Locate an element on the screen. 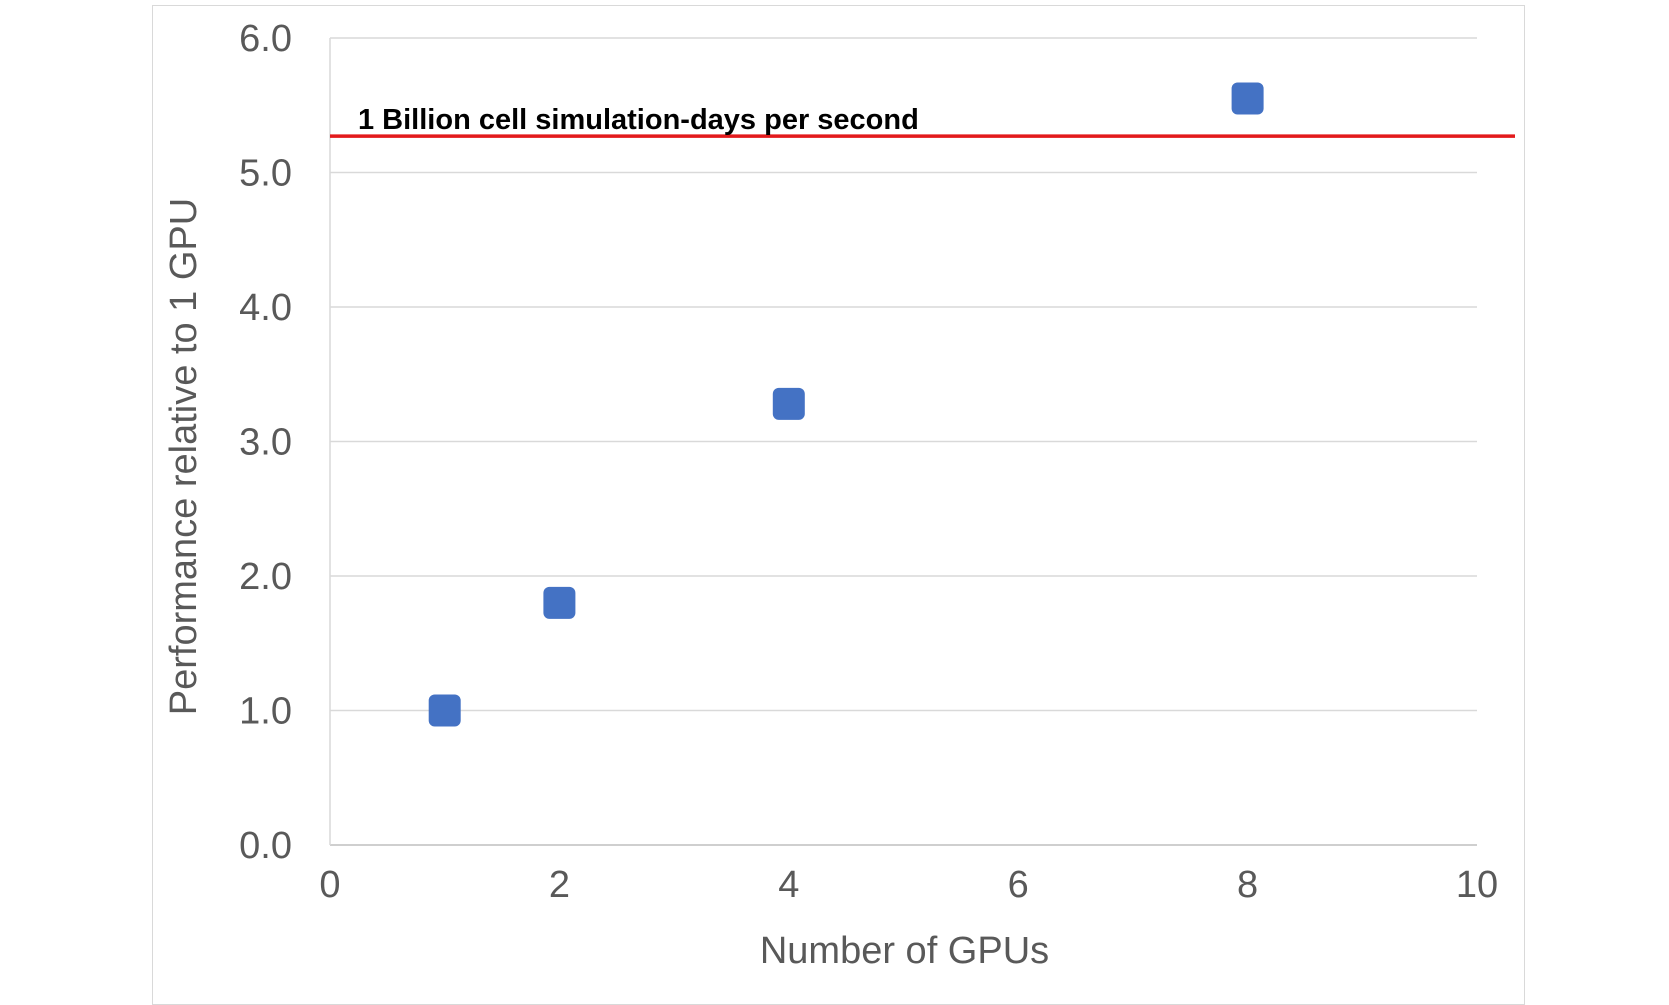 The width and height of the screenshot is (1669, 1005). x-tick-labels: 0 2 4 6 8 10 is located at coordinates (908, 885).